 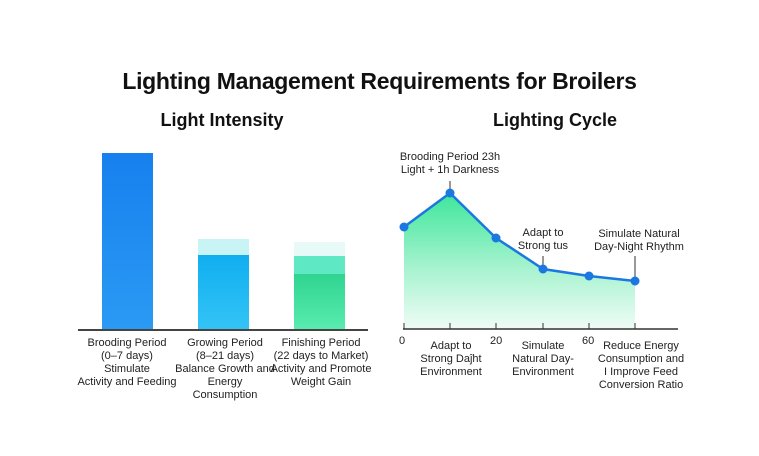 What do you see at coordinates (223, 247) in the screenshot?
I see `bar-growing-range` at bounding box center [223, 247].